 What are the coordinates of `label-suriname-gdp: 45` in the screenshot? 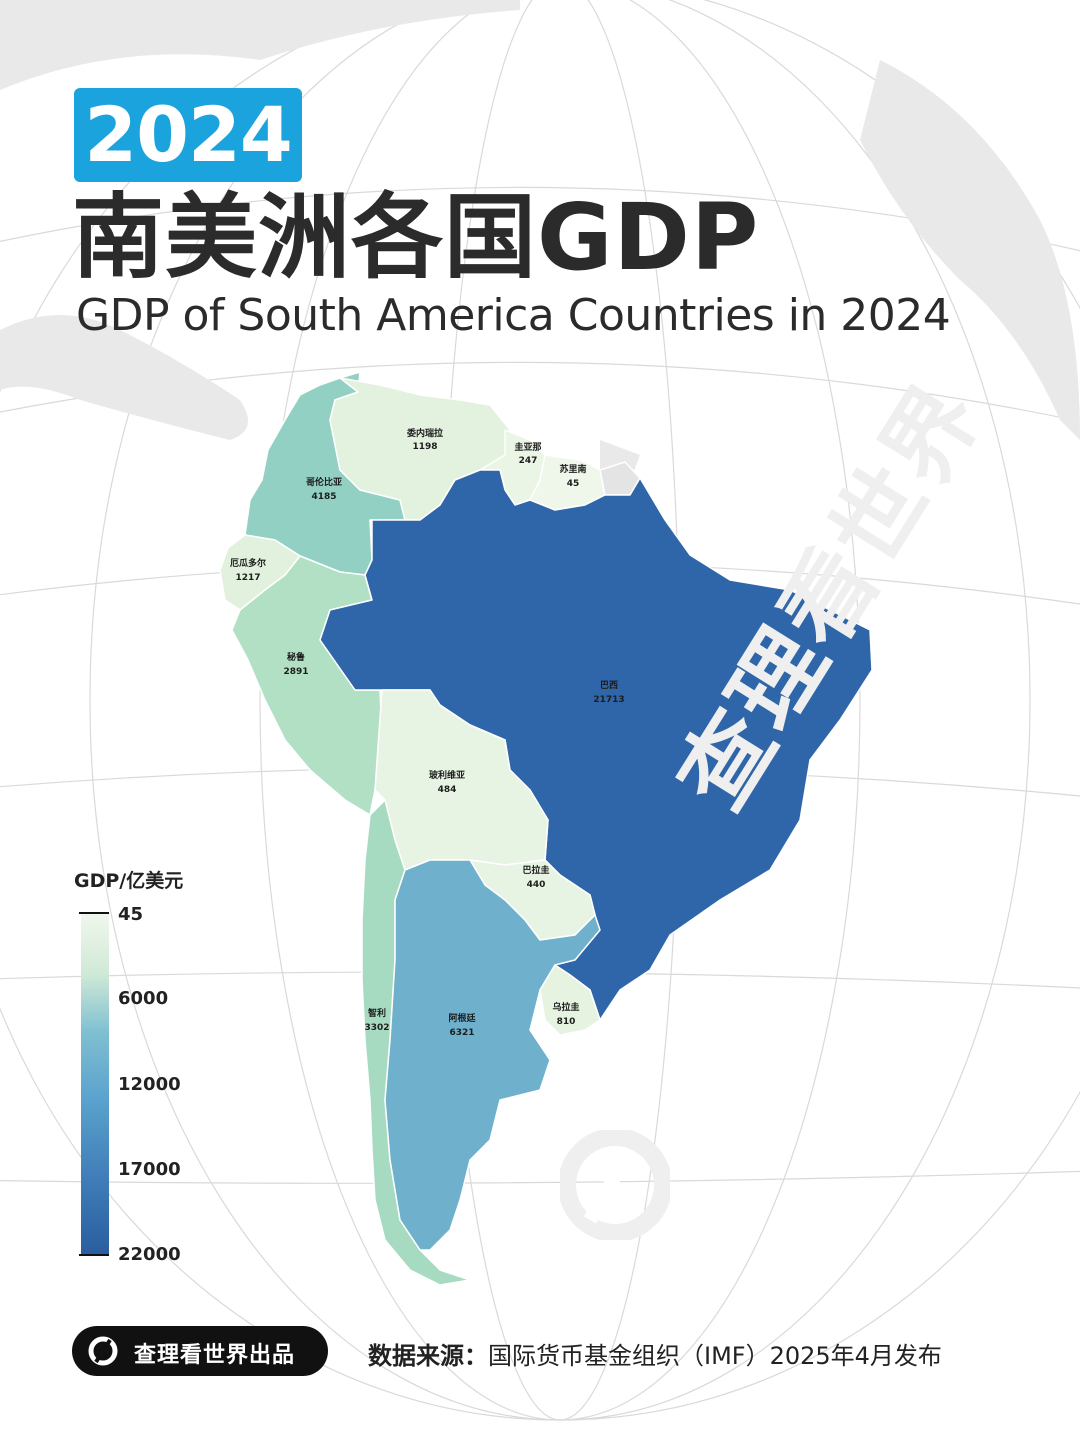 It's located at (573, 484).